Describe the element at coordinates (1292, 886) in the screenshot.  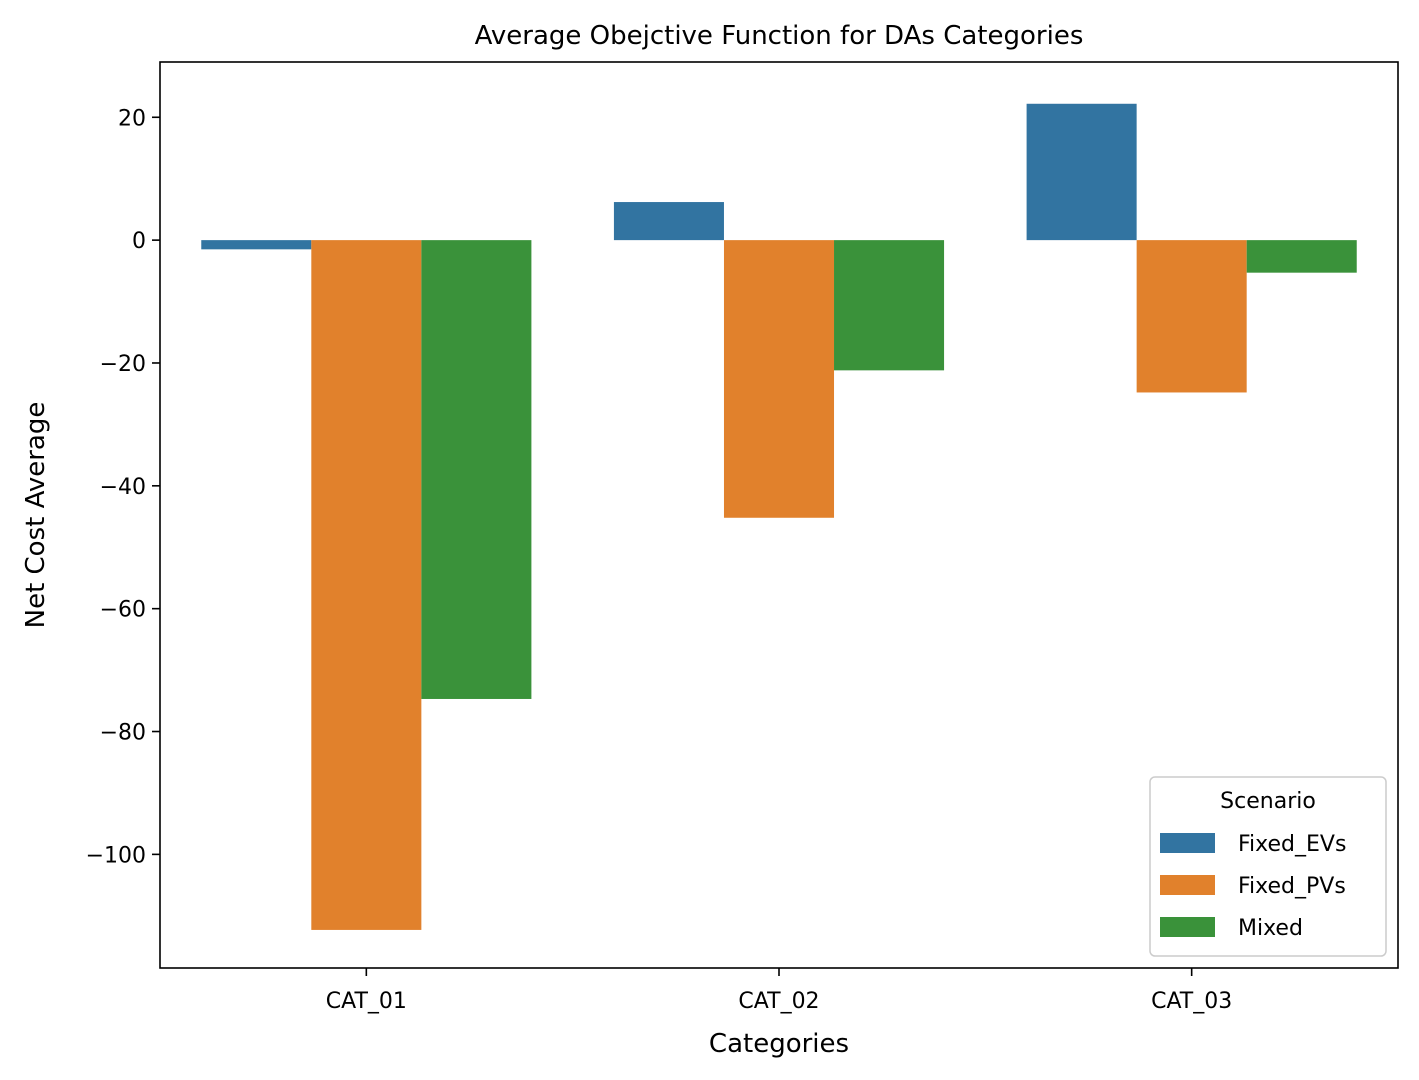
I see `legend-label-fixed-pvs: Fixed_PVs` at that location.